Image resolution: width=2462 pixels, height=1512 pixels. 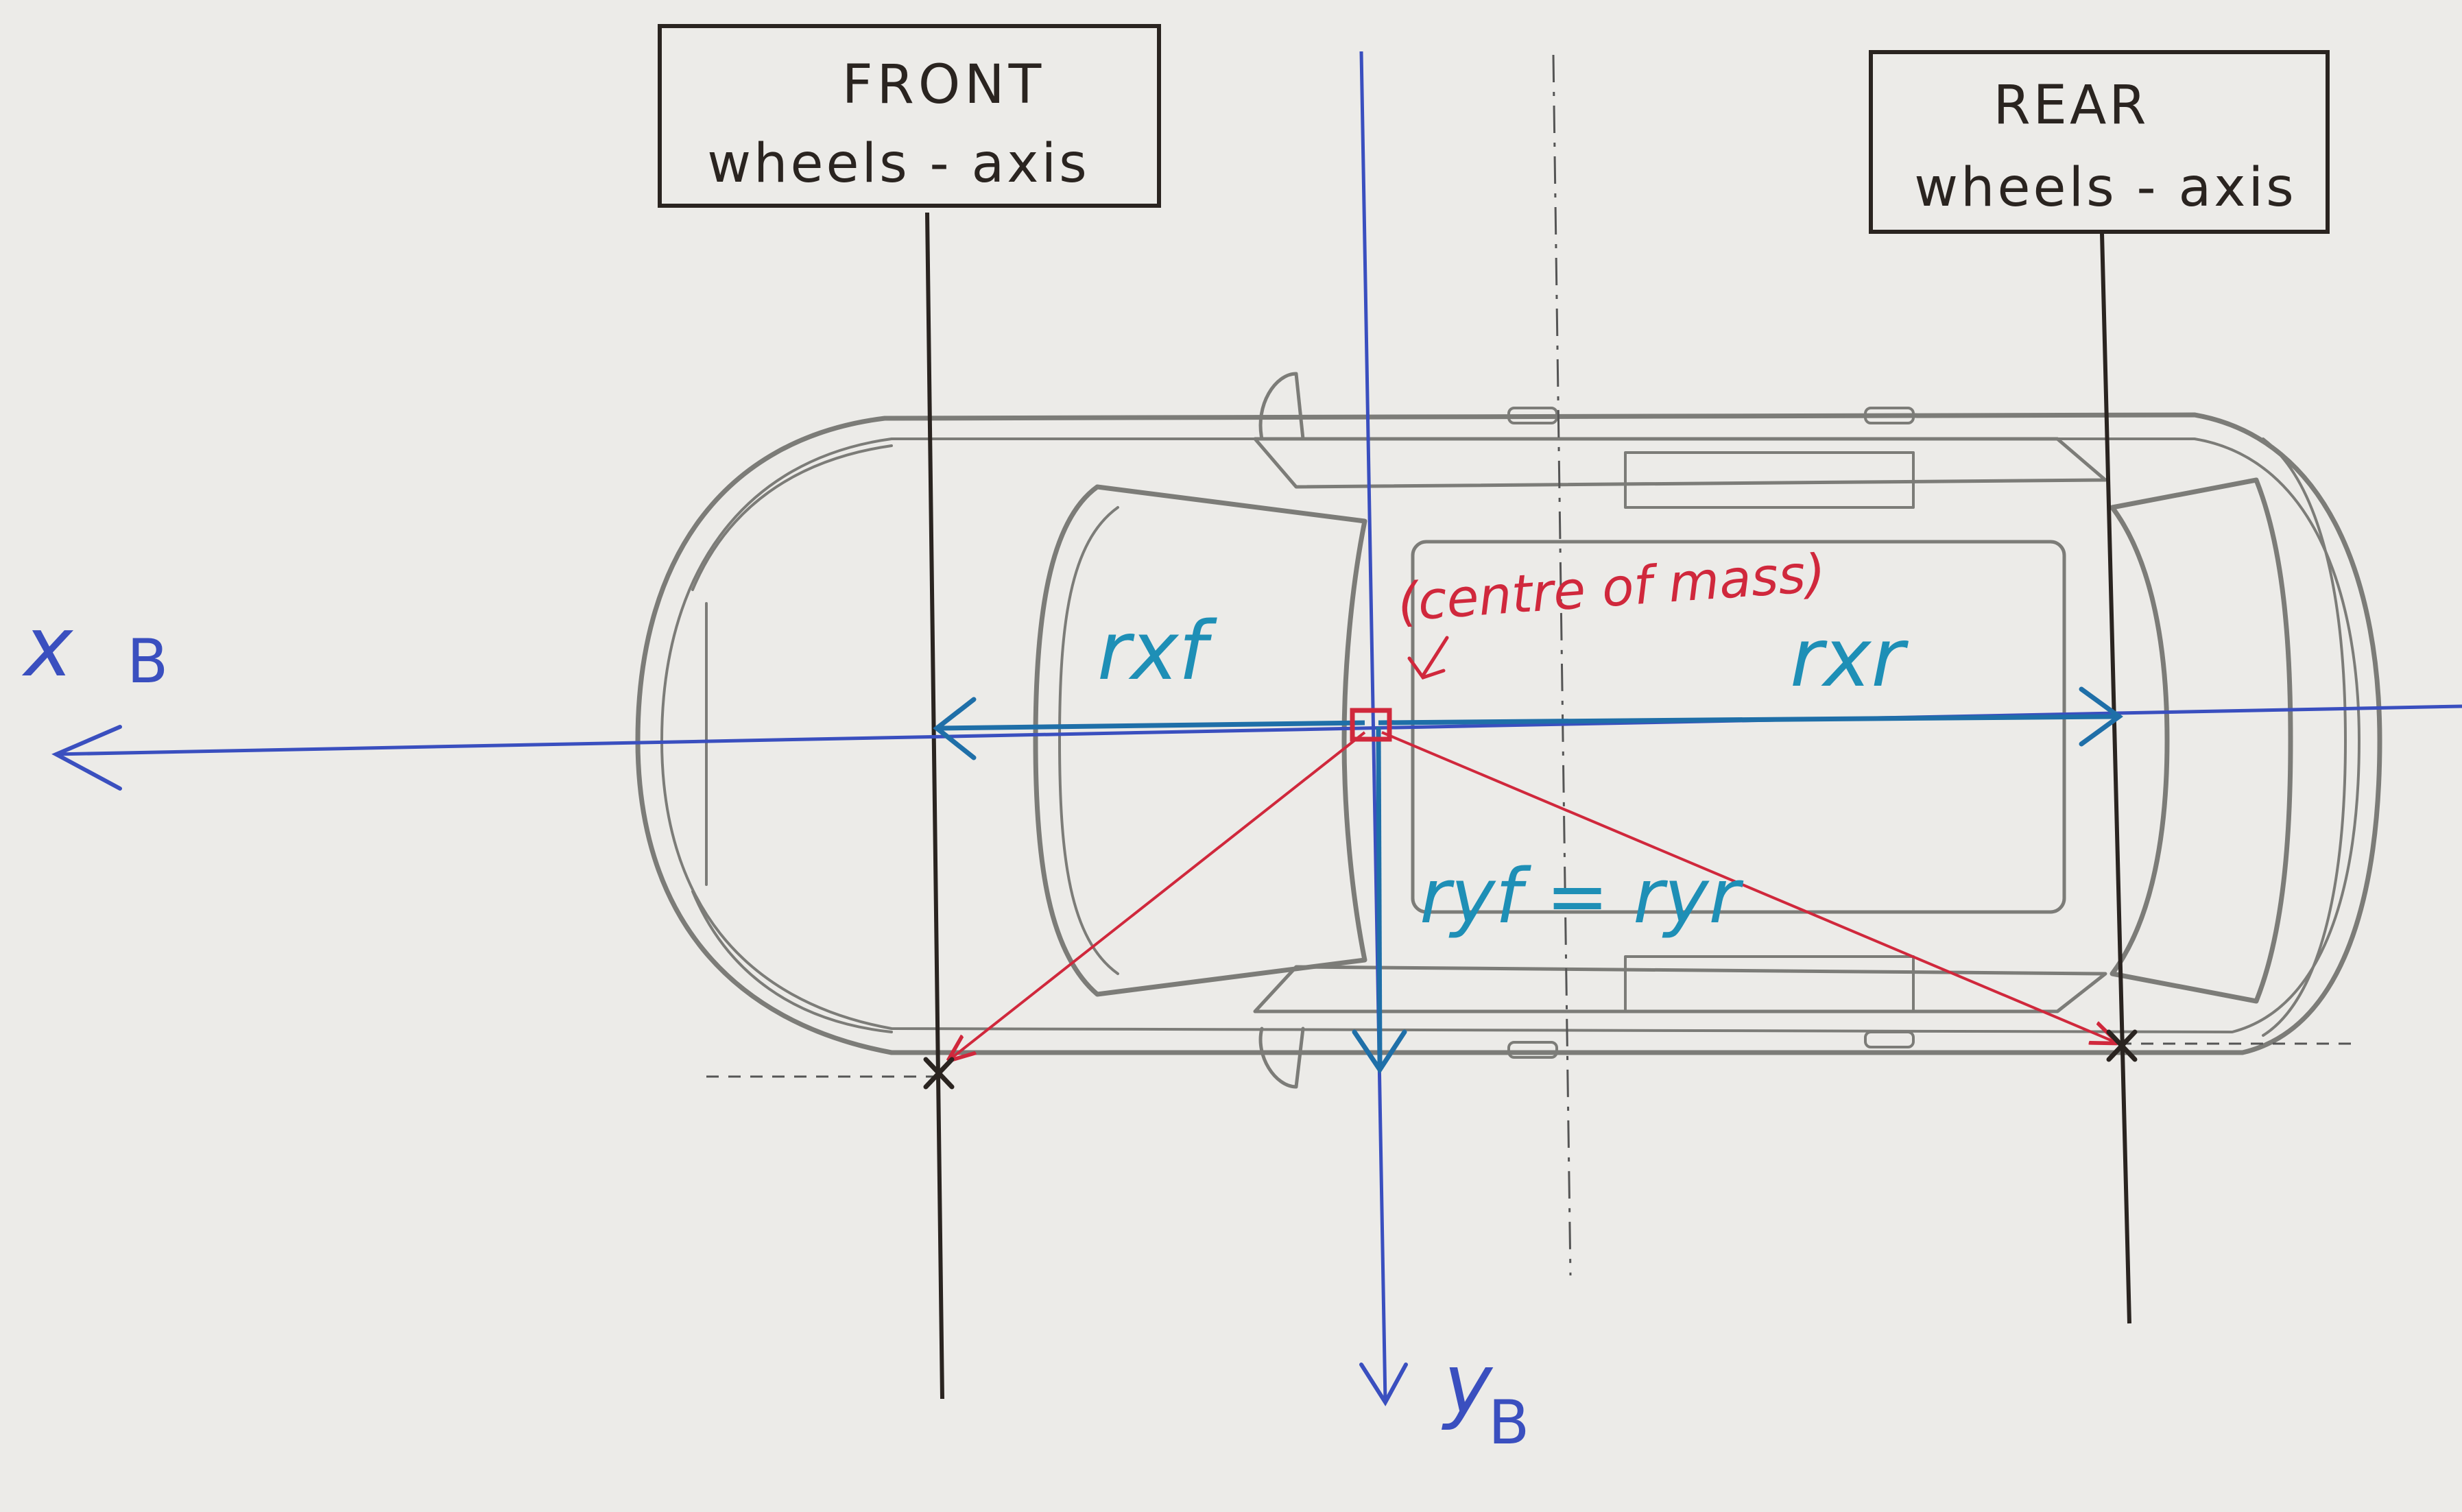 I want to click on geometric-centre-line, so click(x=1562, y=665).